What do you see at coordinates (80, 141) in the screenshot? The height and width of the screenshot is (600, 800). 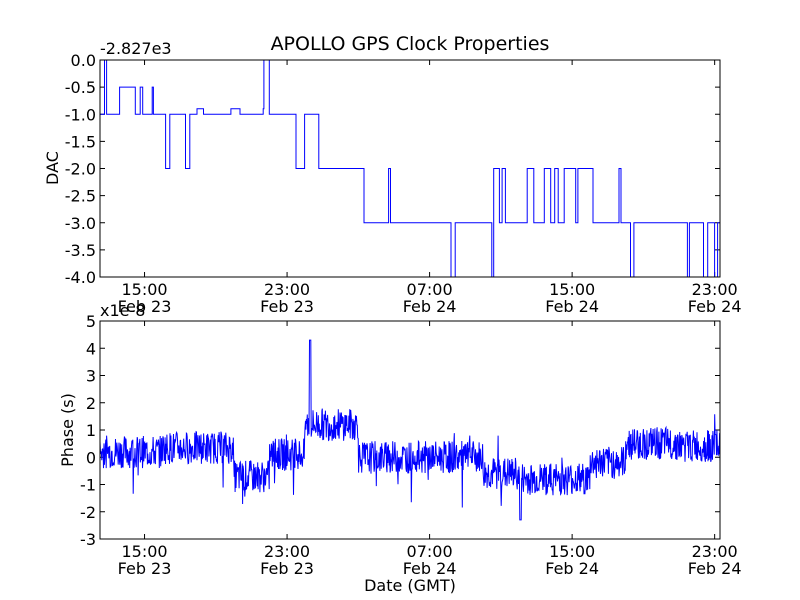 I see `y-tick-label: -1.5` at bounding box center [80, 141].